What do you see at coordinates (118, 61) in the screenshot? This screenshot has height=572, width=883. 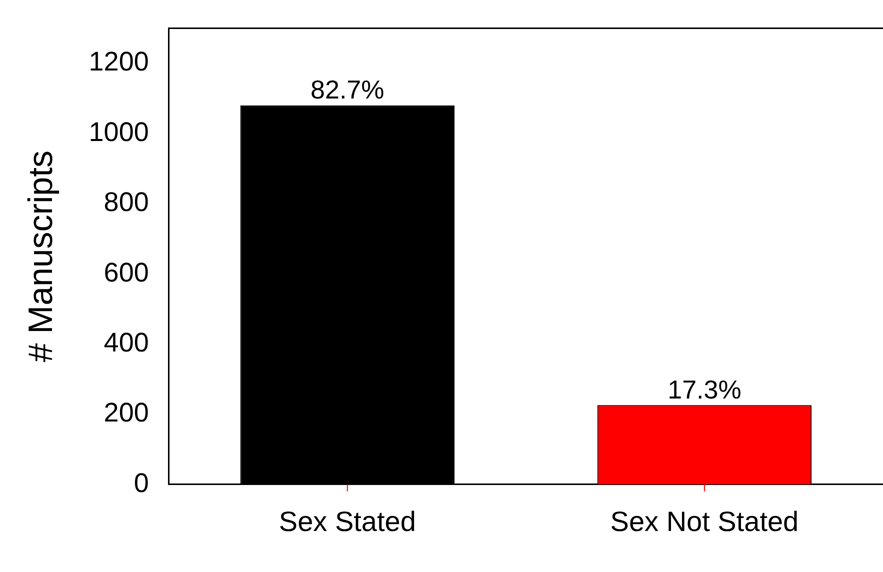 I see `y-tick-label: 1200` at bounding box center [118, 61].